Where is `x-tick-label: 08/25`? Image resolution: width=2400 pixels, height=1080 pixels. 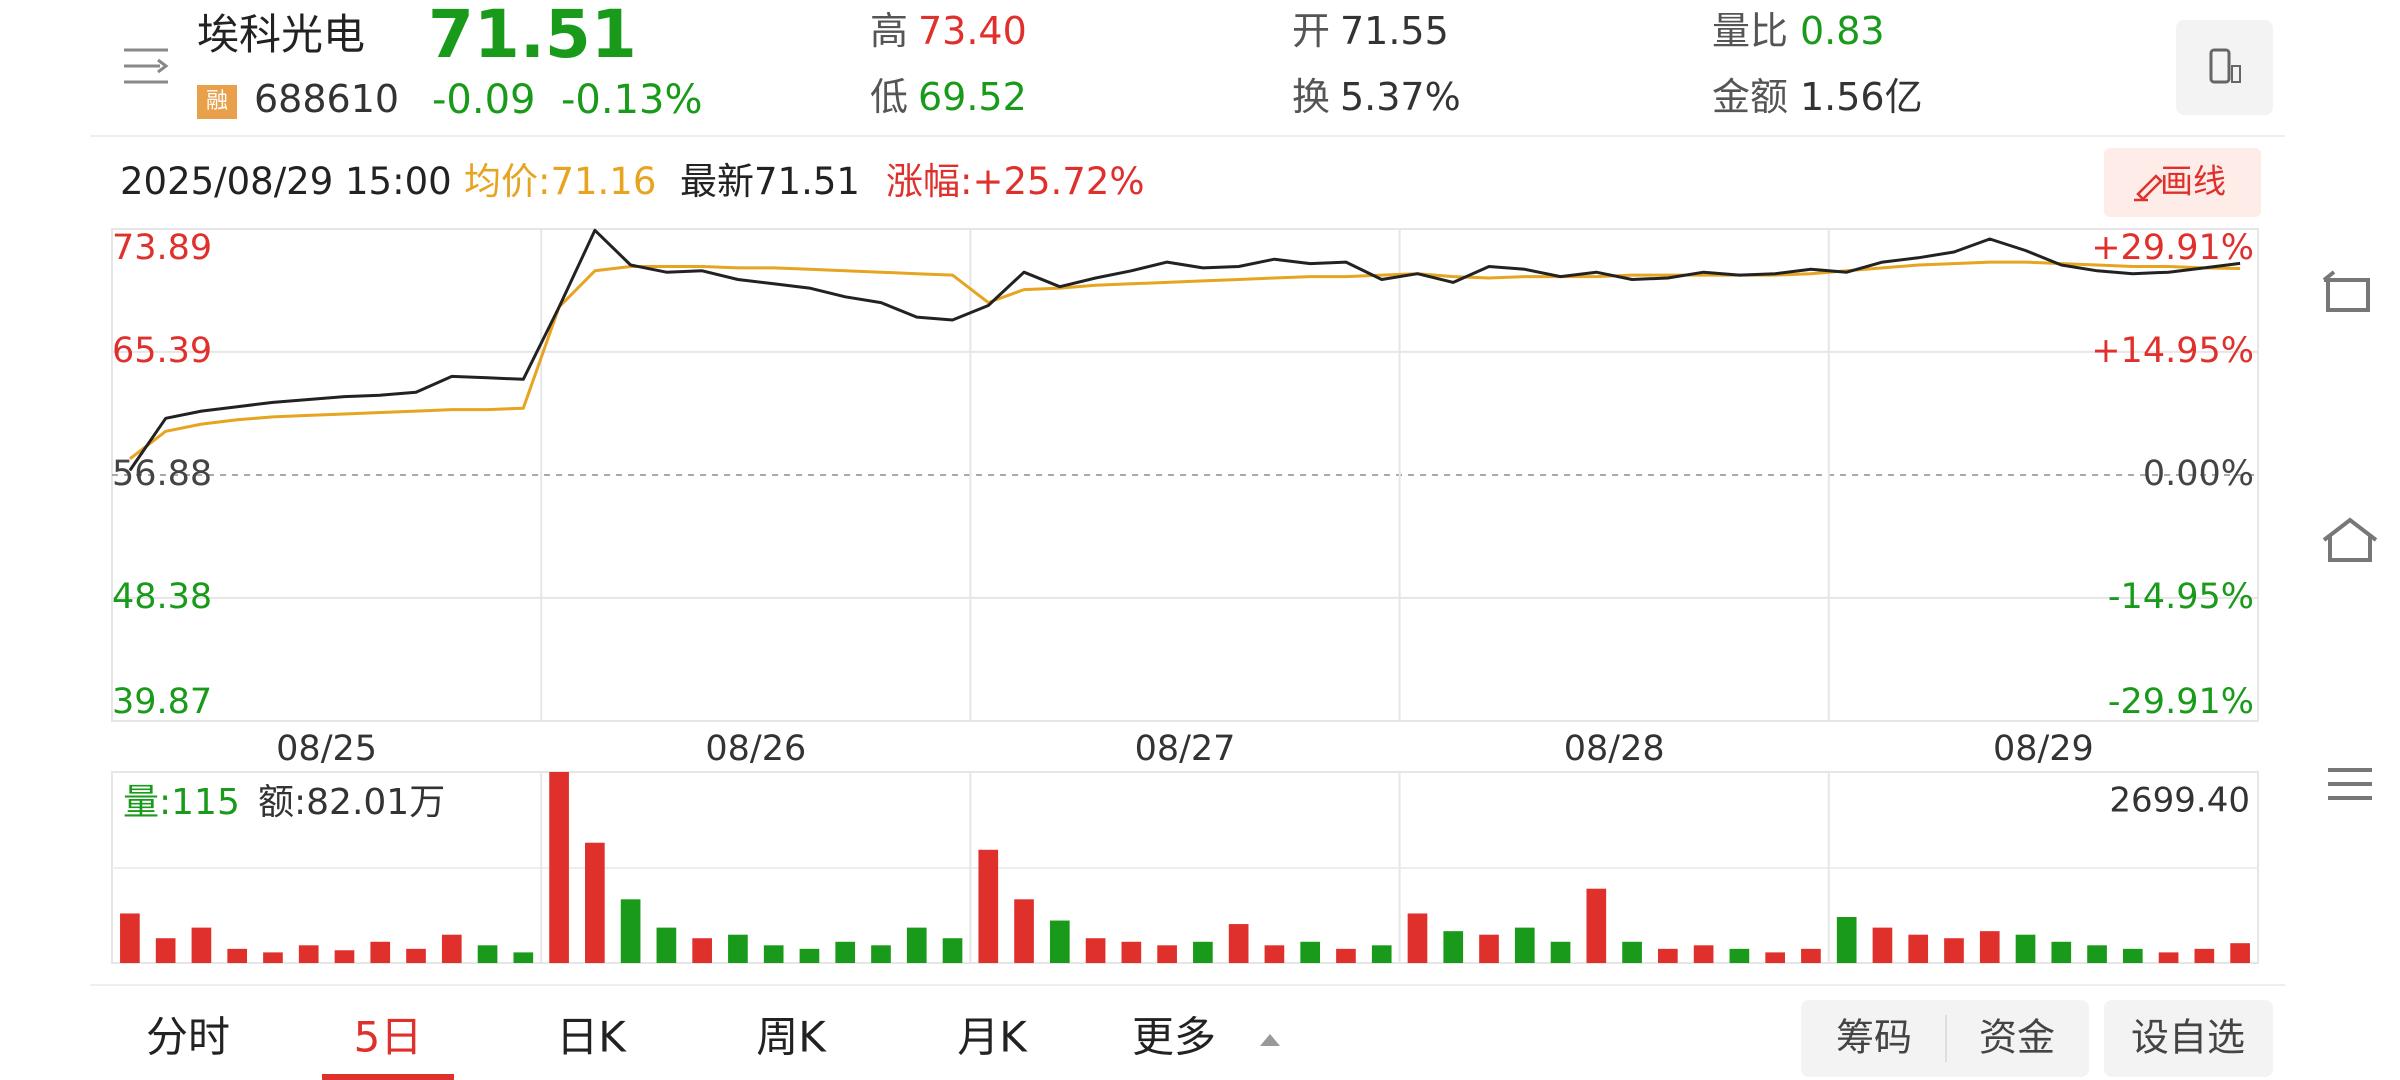 x-tick-label: 08/25 is located at coordinates (326, 749).